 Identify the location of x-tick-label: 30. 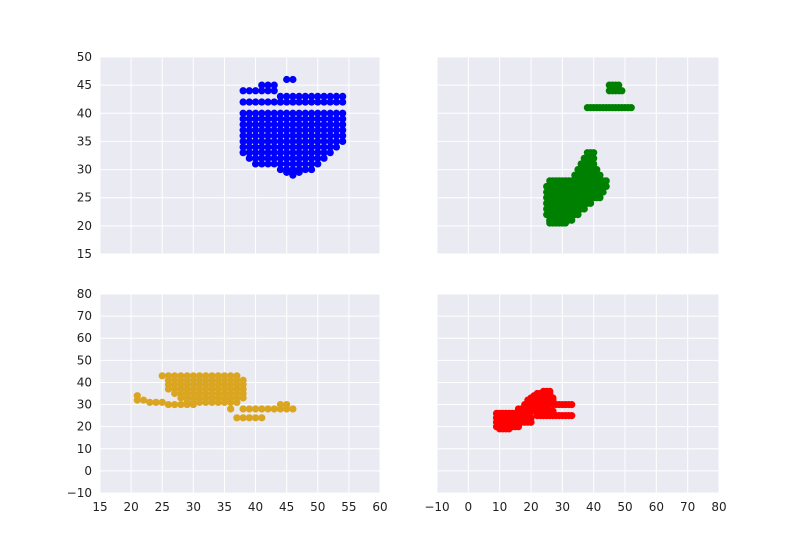
(193, 507).